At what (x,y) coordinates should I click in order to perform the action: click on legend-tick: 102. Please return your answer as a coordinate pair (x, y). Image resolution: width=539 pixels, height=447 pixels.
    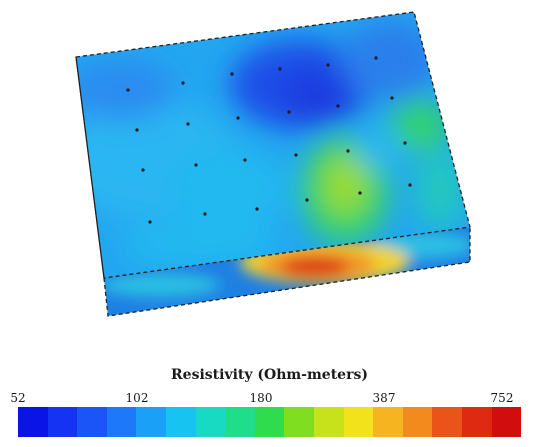
    Looking at the image, I should click on (137, 398).